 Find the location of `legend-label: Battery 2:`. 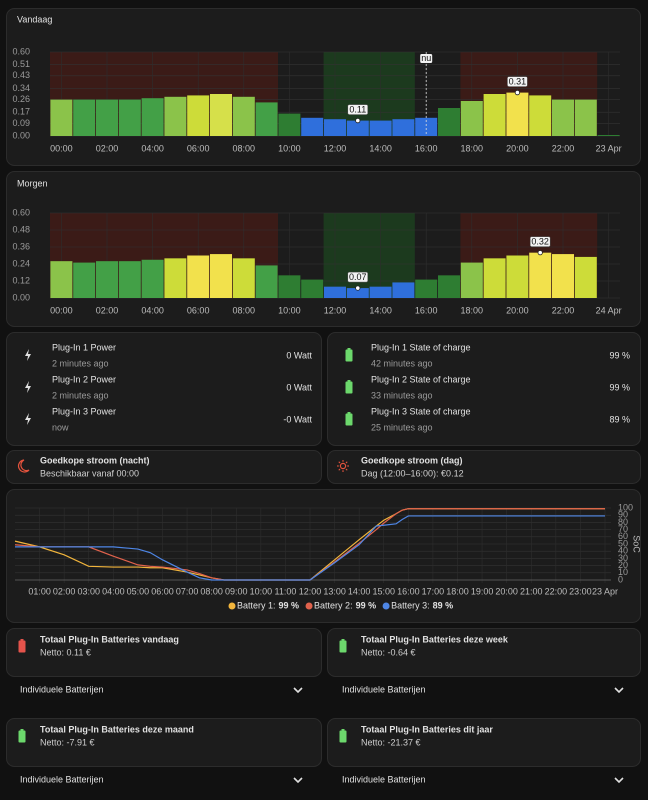

legend-label: Battery 2: is located at coordinates (333, 605).